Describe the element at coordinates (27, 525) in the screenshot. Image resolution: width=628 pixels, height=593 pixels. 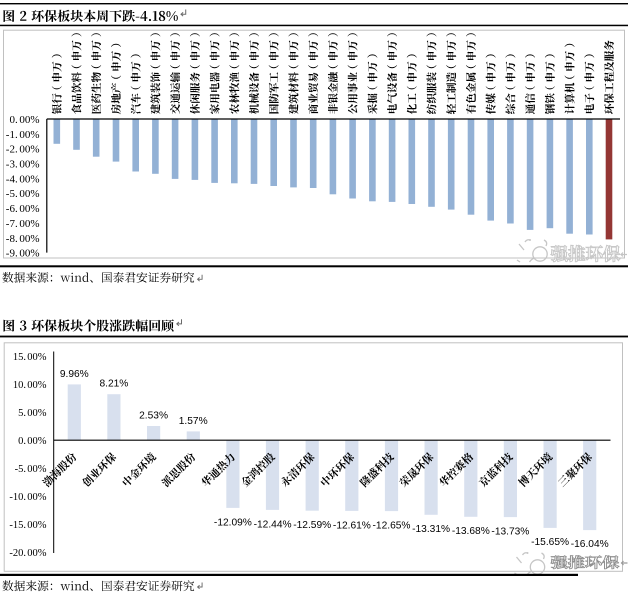
I see `svg-text: -15.00%` at that location.